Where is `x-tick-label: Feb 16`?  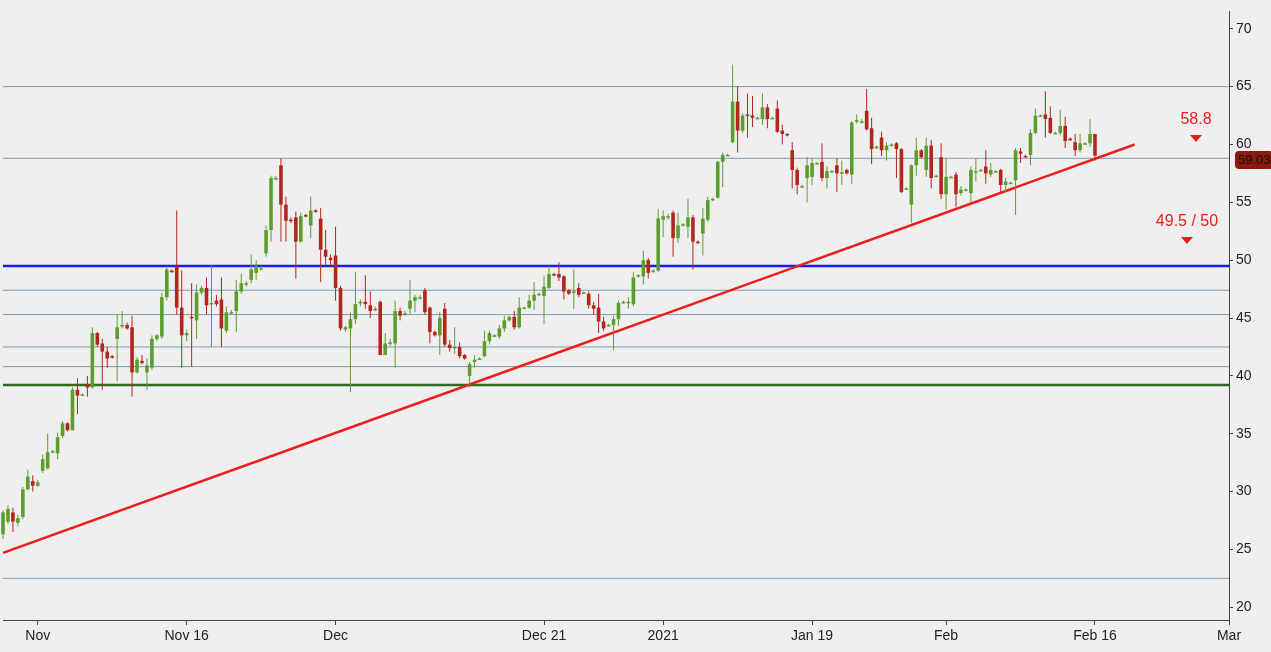 x-tick-label: Feb 16 is located at coordinates (1095, 635).